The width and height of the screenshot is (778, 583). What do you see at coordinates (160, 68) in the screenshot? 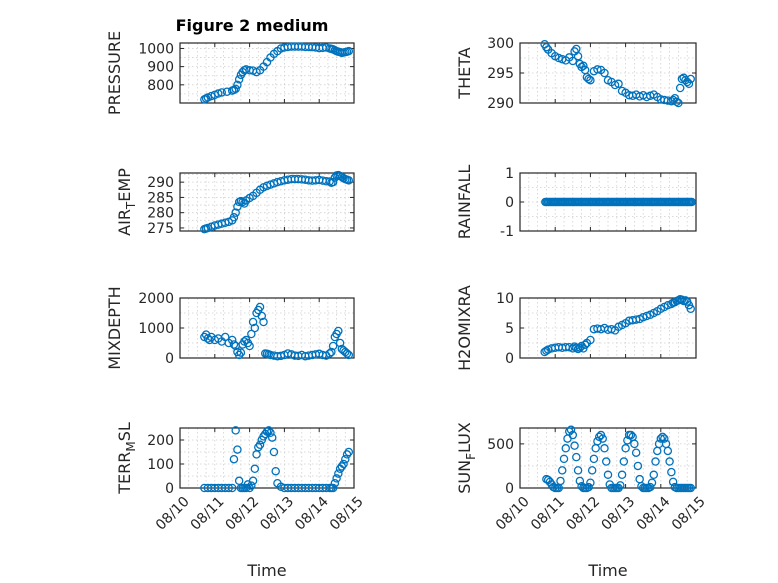
I see `y-tick-label: 900` at bounding box center [160, 68].